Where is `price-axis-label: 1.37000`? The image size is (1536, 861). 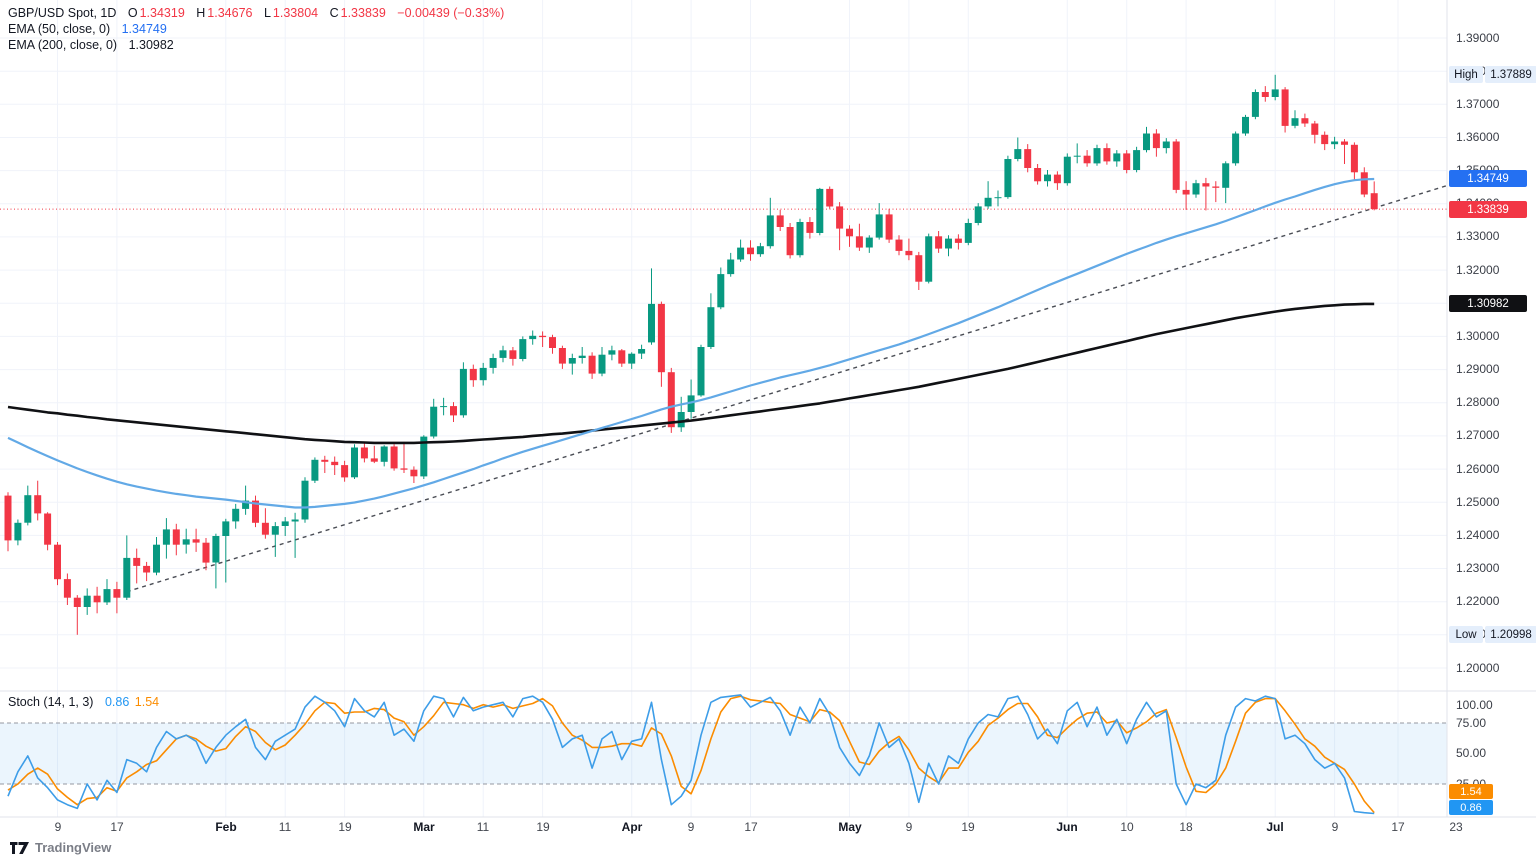
price-axis-label: 1.37000 is located at coordinates (1478, 104).